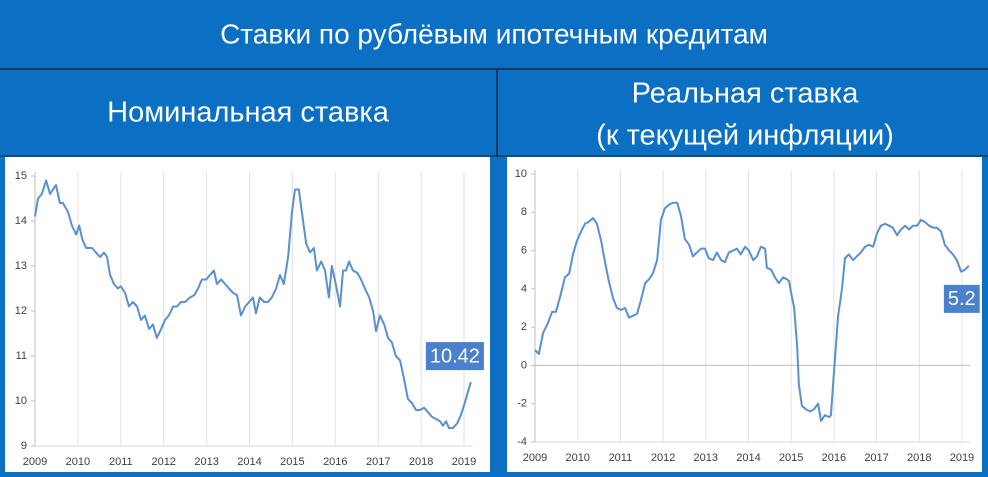 Image resolution: width=988 pixels, height=477 pixels. I want to click on page-title: Ставки по рублёвым ипотечным кредитам, so click(494, 33).